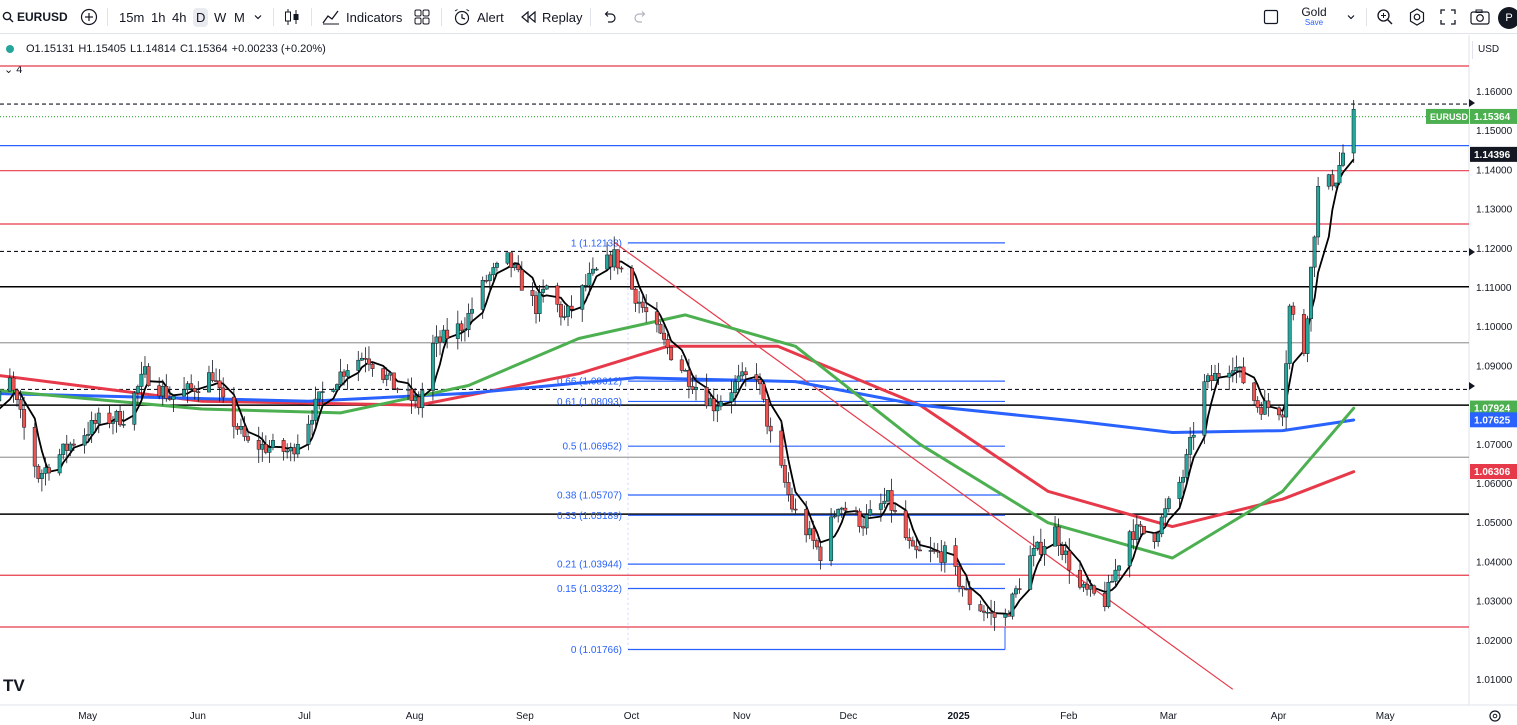 Image resolution: width=1517 pixels, height=725 pixels. I want to click on alert-button: Alert, so click(490, 17).